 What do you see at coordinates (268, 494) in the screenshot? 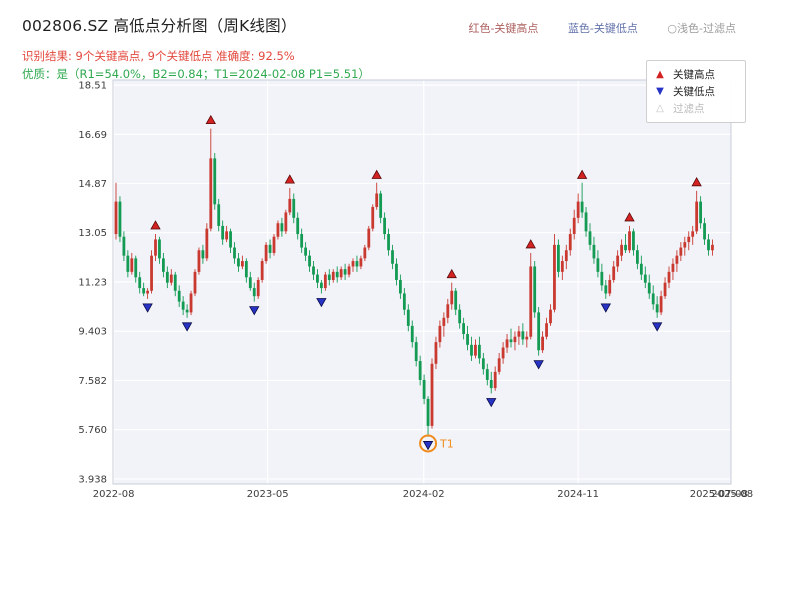
I see `x-tick-label: 2023-05` at bounding box center [268, 494].